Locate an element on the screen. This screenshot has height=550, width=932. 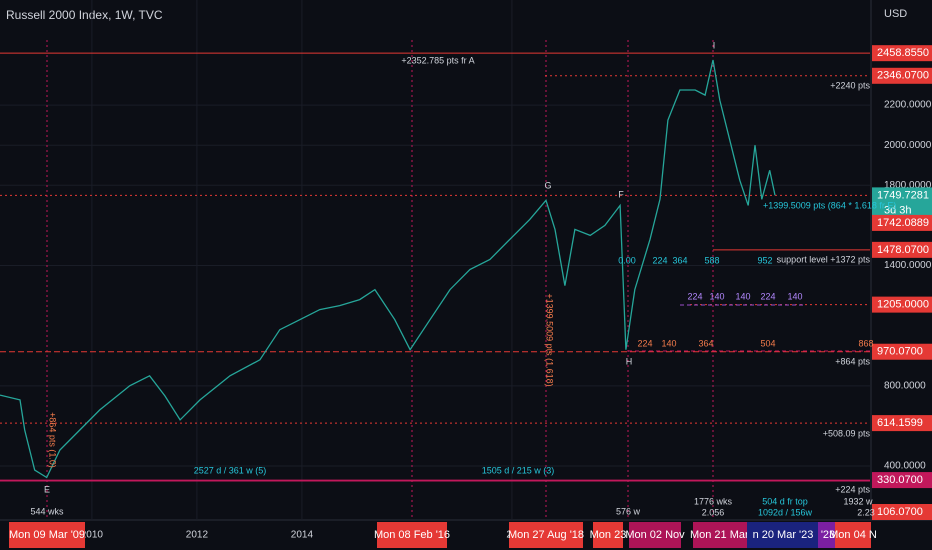
price-label: 2458.8550 is located at coordinates (903, 53).